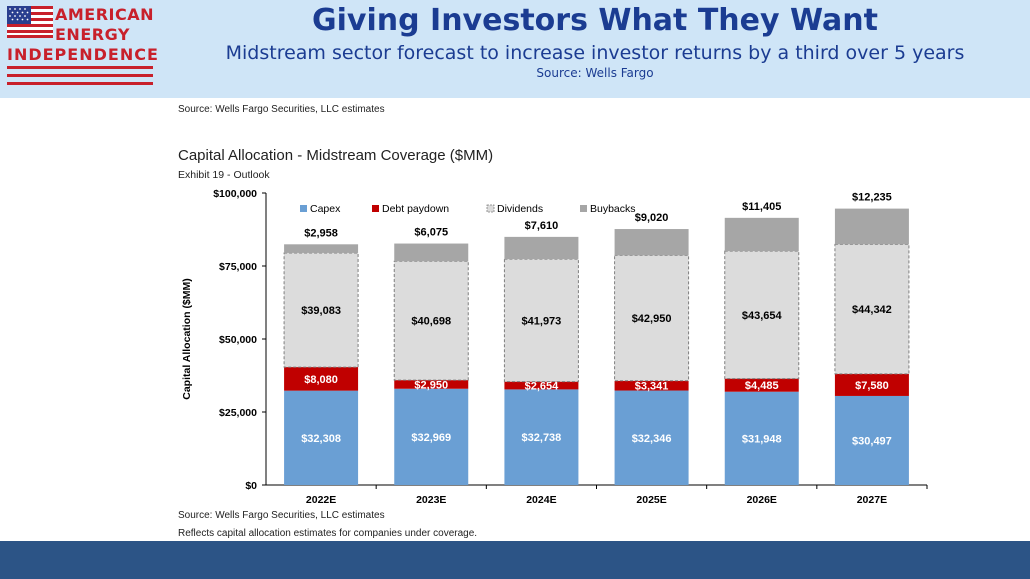 The image size is (1030, 579). What do you see at coordinates (80, 75) in the screenshot?
I see `logo-stripes-decoration` at bounding box center [80, 75].